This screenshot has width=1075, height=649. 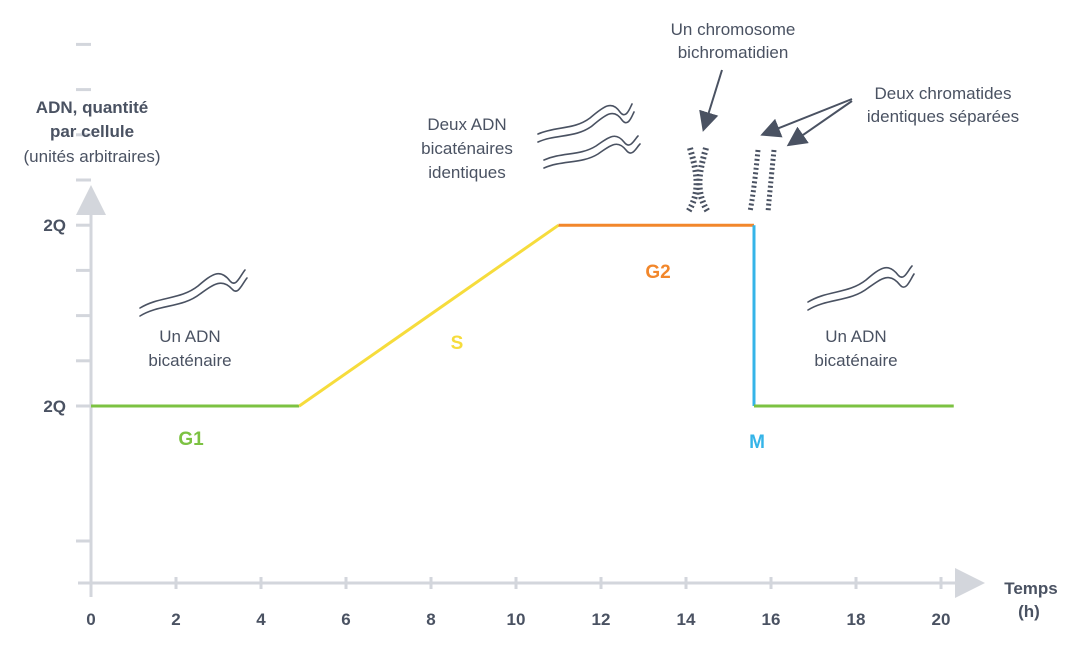 What do you see at coordinates (757, 442) in the screenshot?
I see `phase-label-m: M` at bounding box center [757, 442].